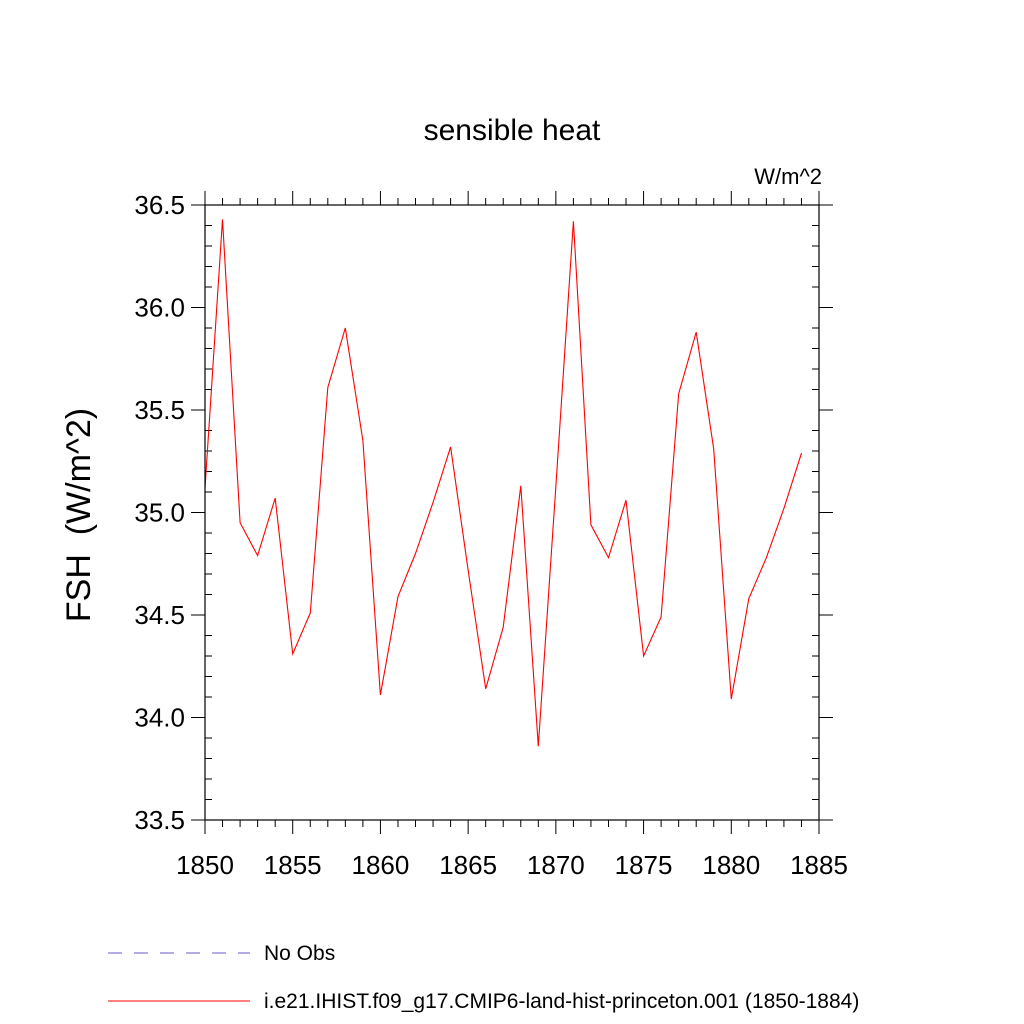  What do you see at coordinates (159, 615) in the screenshot?
I see `y-tick-label: 34.5` at bounding box center [159, 615].